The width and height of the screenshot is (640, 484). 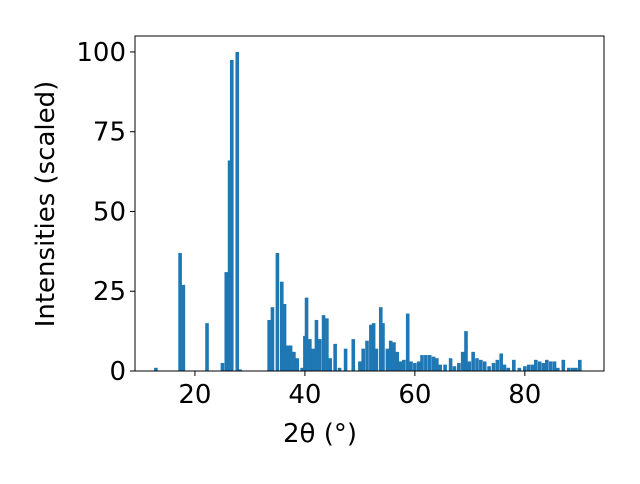 I want to click on y-tick-label: 50, so click(x=109, y=212).